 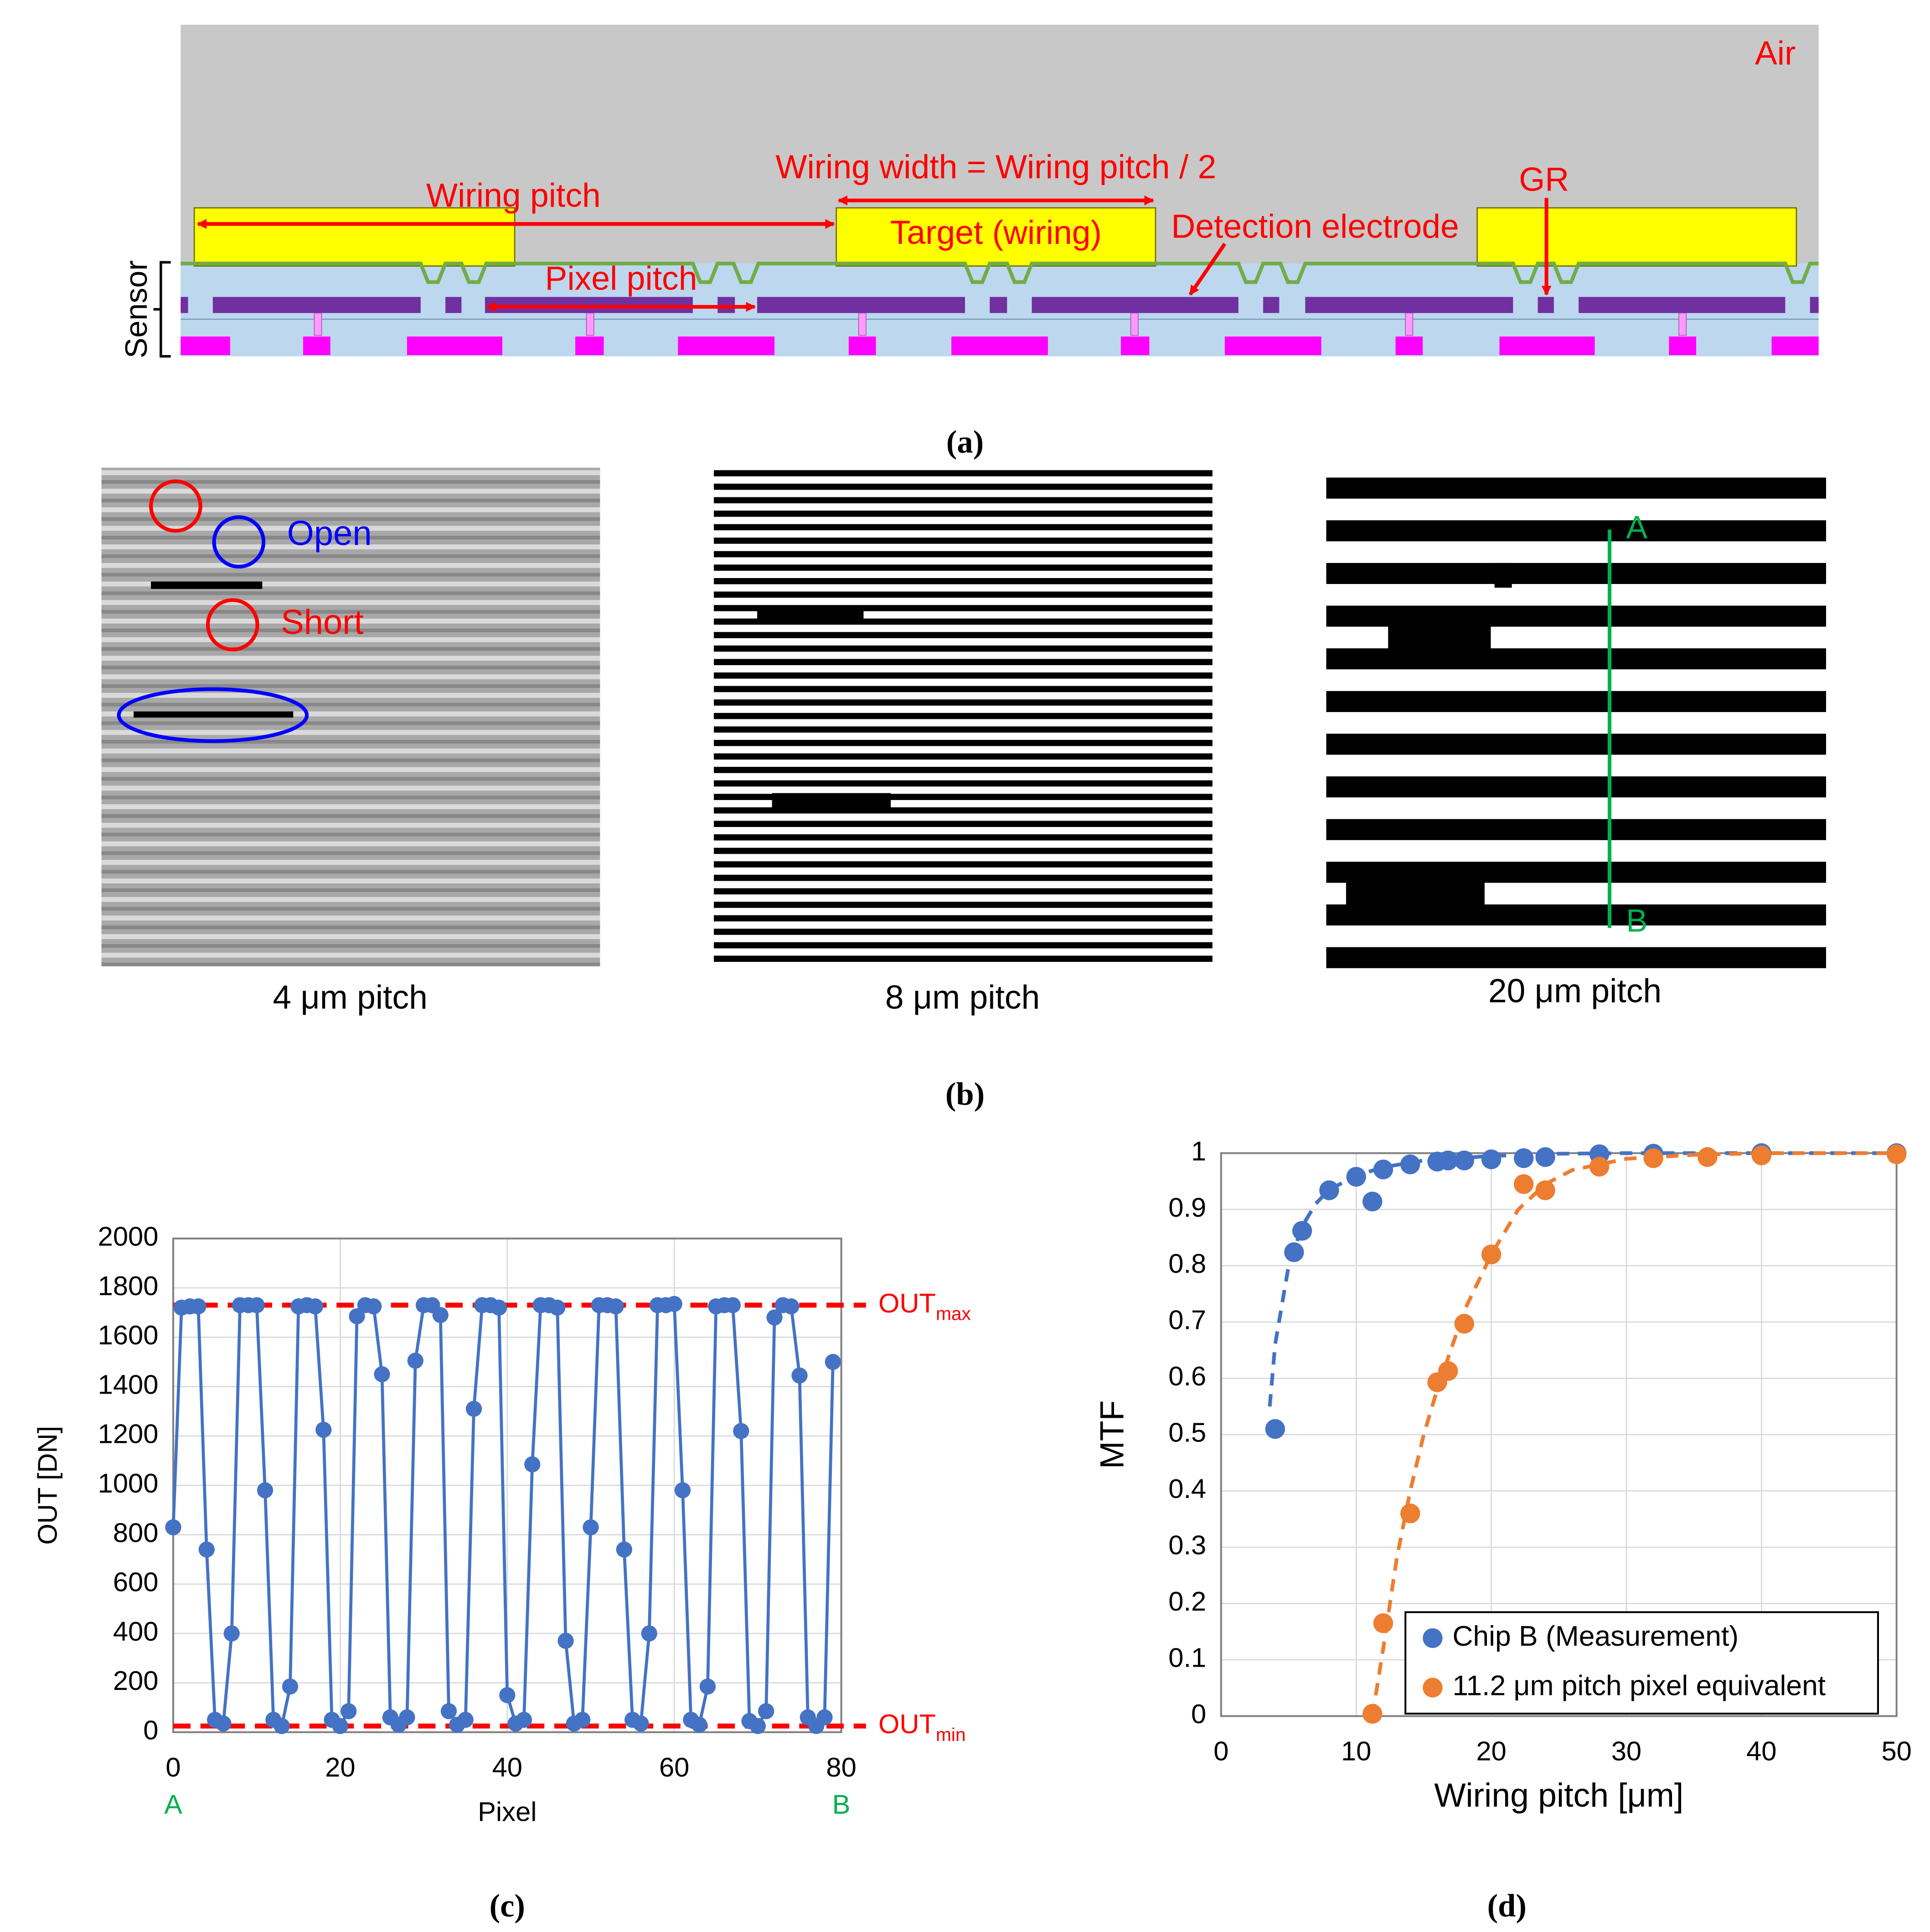 I want to click on legend-box, so click(x=1641, y=1663).